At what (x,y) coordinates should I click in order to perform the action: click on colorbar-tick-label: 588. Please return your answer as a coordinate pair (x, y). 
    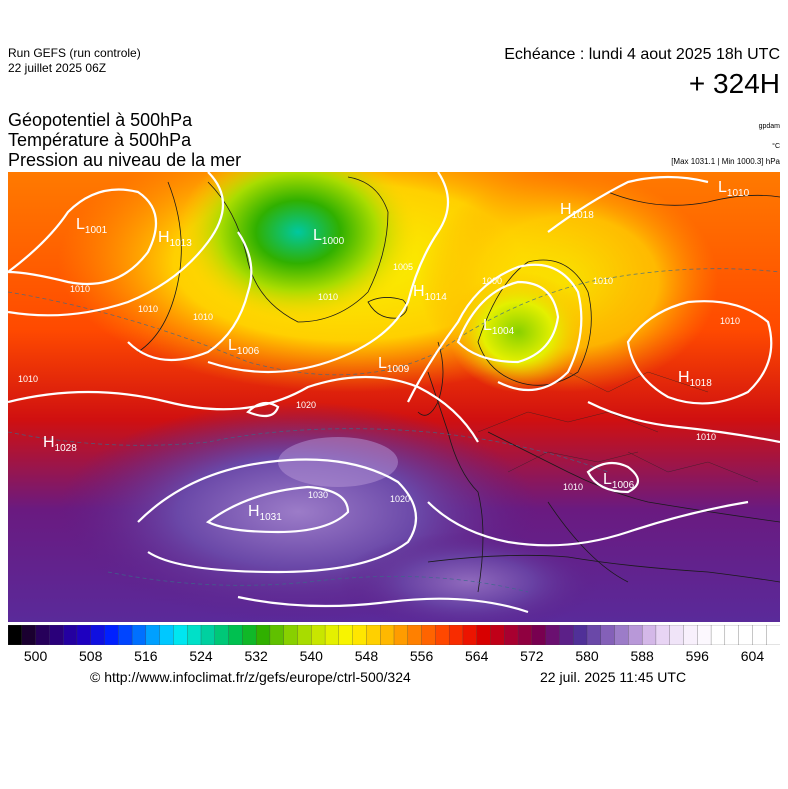
    Looking at the image, I should click on (642, 656).